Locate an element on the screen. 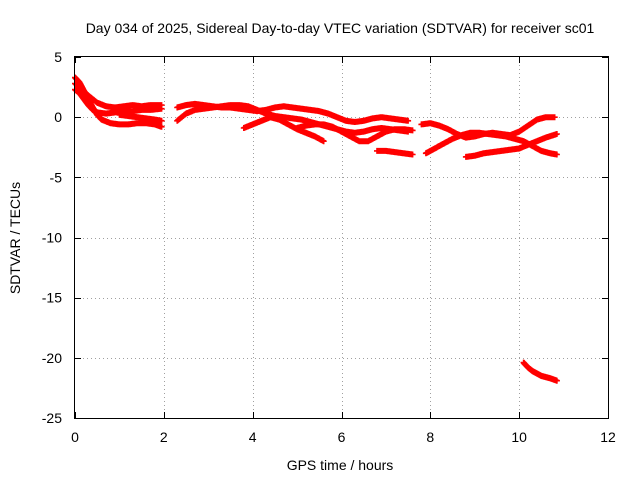 This screenshot has height=480, width=640. y-axis-label: SDTVAR / TECUs is located at coordinates (15, 238).